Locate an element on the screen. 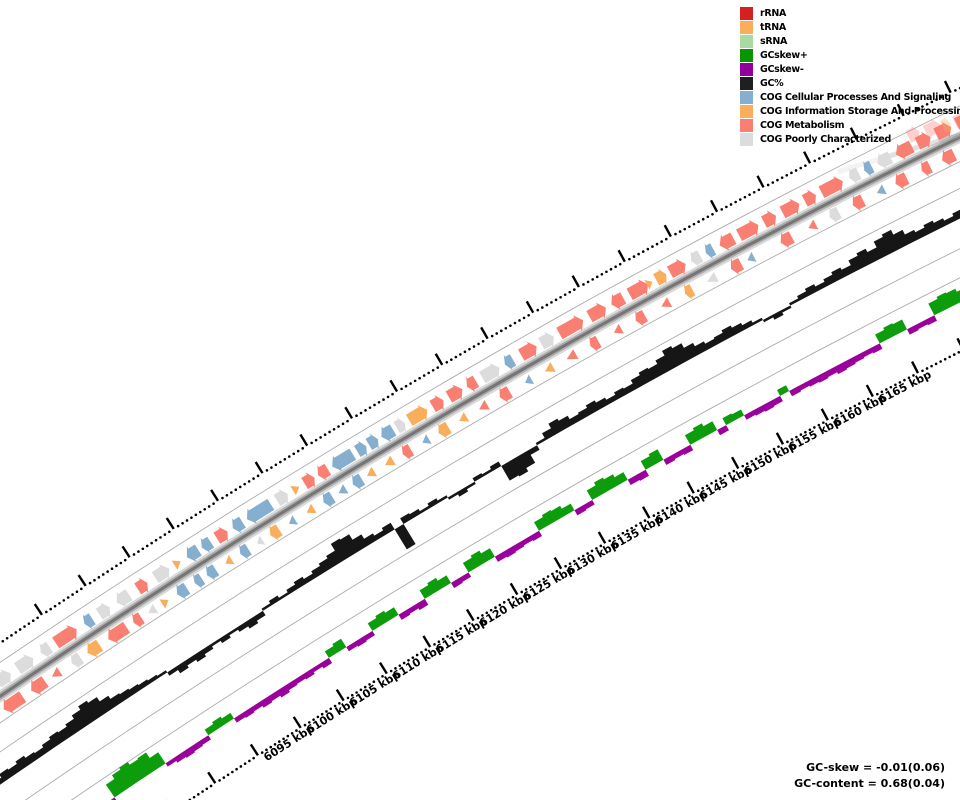 This screenshot has height=800, width=960. legend-item-srna: sRNA is located at coordinates (850, 41).